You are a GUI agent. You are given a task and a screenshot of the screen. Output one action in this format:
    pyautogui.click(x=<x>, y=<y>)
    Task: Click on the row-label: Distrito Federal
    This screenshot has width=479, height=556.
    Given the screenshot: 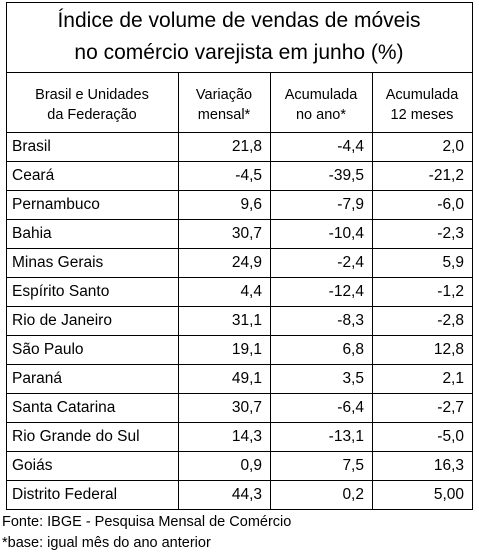 What is the action you would take?
    pyautogui.click(x=65, y=494)
    